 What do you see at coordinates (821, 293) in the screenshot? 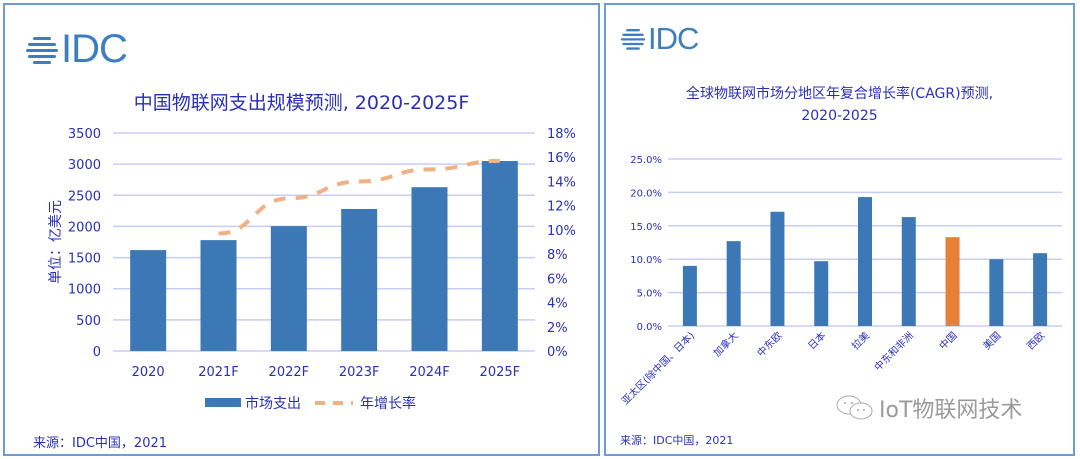
I see `bar-日本` at bounding box center [821, 293].